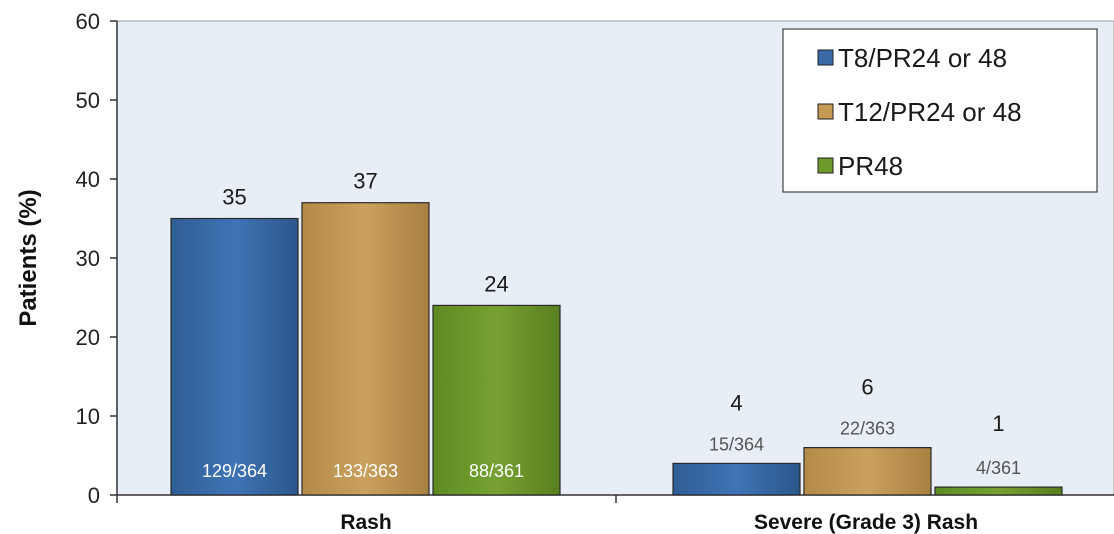 The image size is (1114, 534). I want to click on y-tick-label: 0, so click(94, 495).